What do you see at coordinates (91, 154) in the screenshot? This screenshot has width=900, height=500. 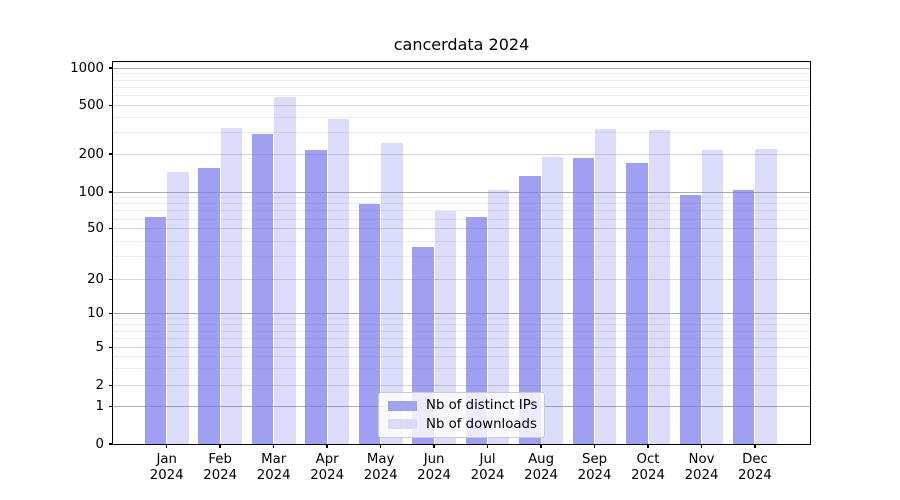 I see `y-tick-label: 200` at bounding box center [91, 154].